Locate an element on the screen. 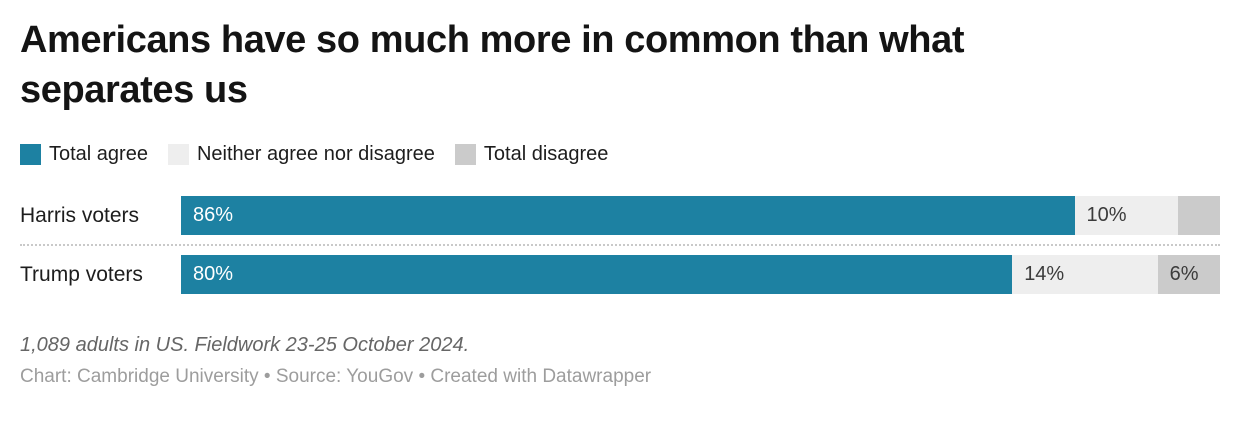 The width and height of the screenshot is (1240, 441). bar-value-label: 80% is located at coordinates (213, 274).